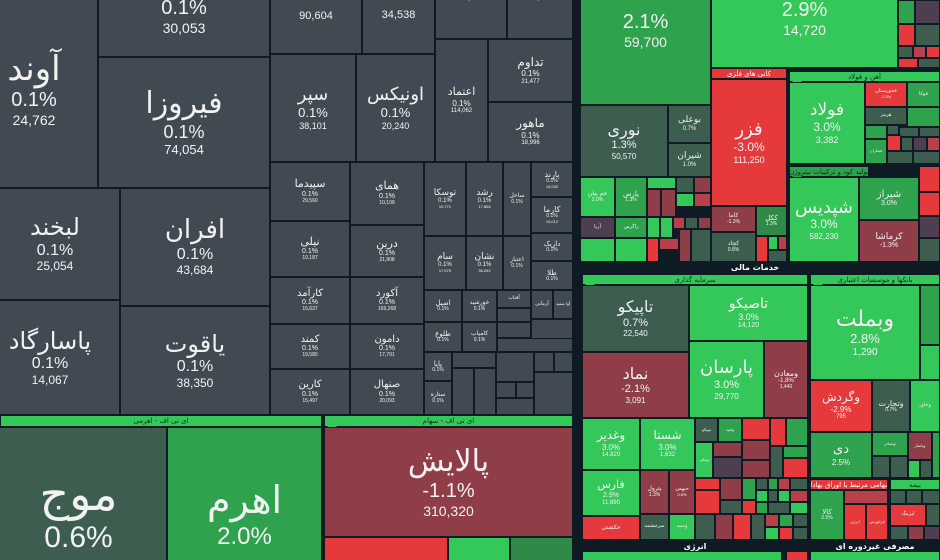  Describe the element at coordinates (914, 469) in the screenshot. I see `tile-bank-c` at that location.